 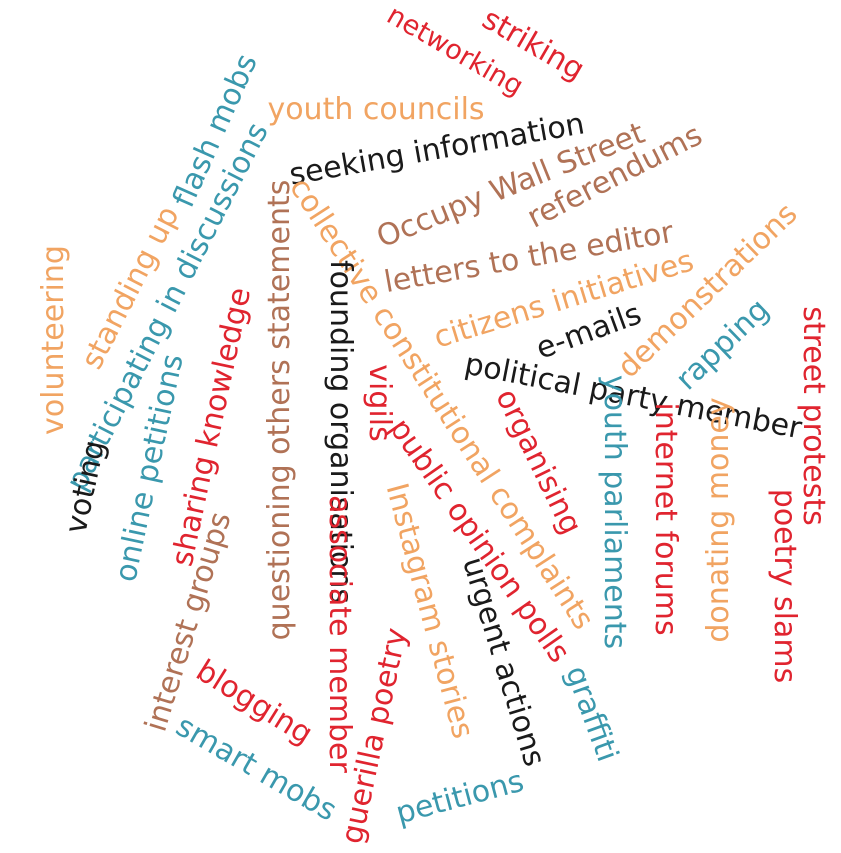 I want to click on word-graffiti: graffiti, so click(x=591, y=714).